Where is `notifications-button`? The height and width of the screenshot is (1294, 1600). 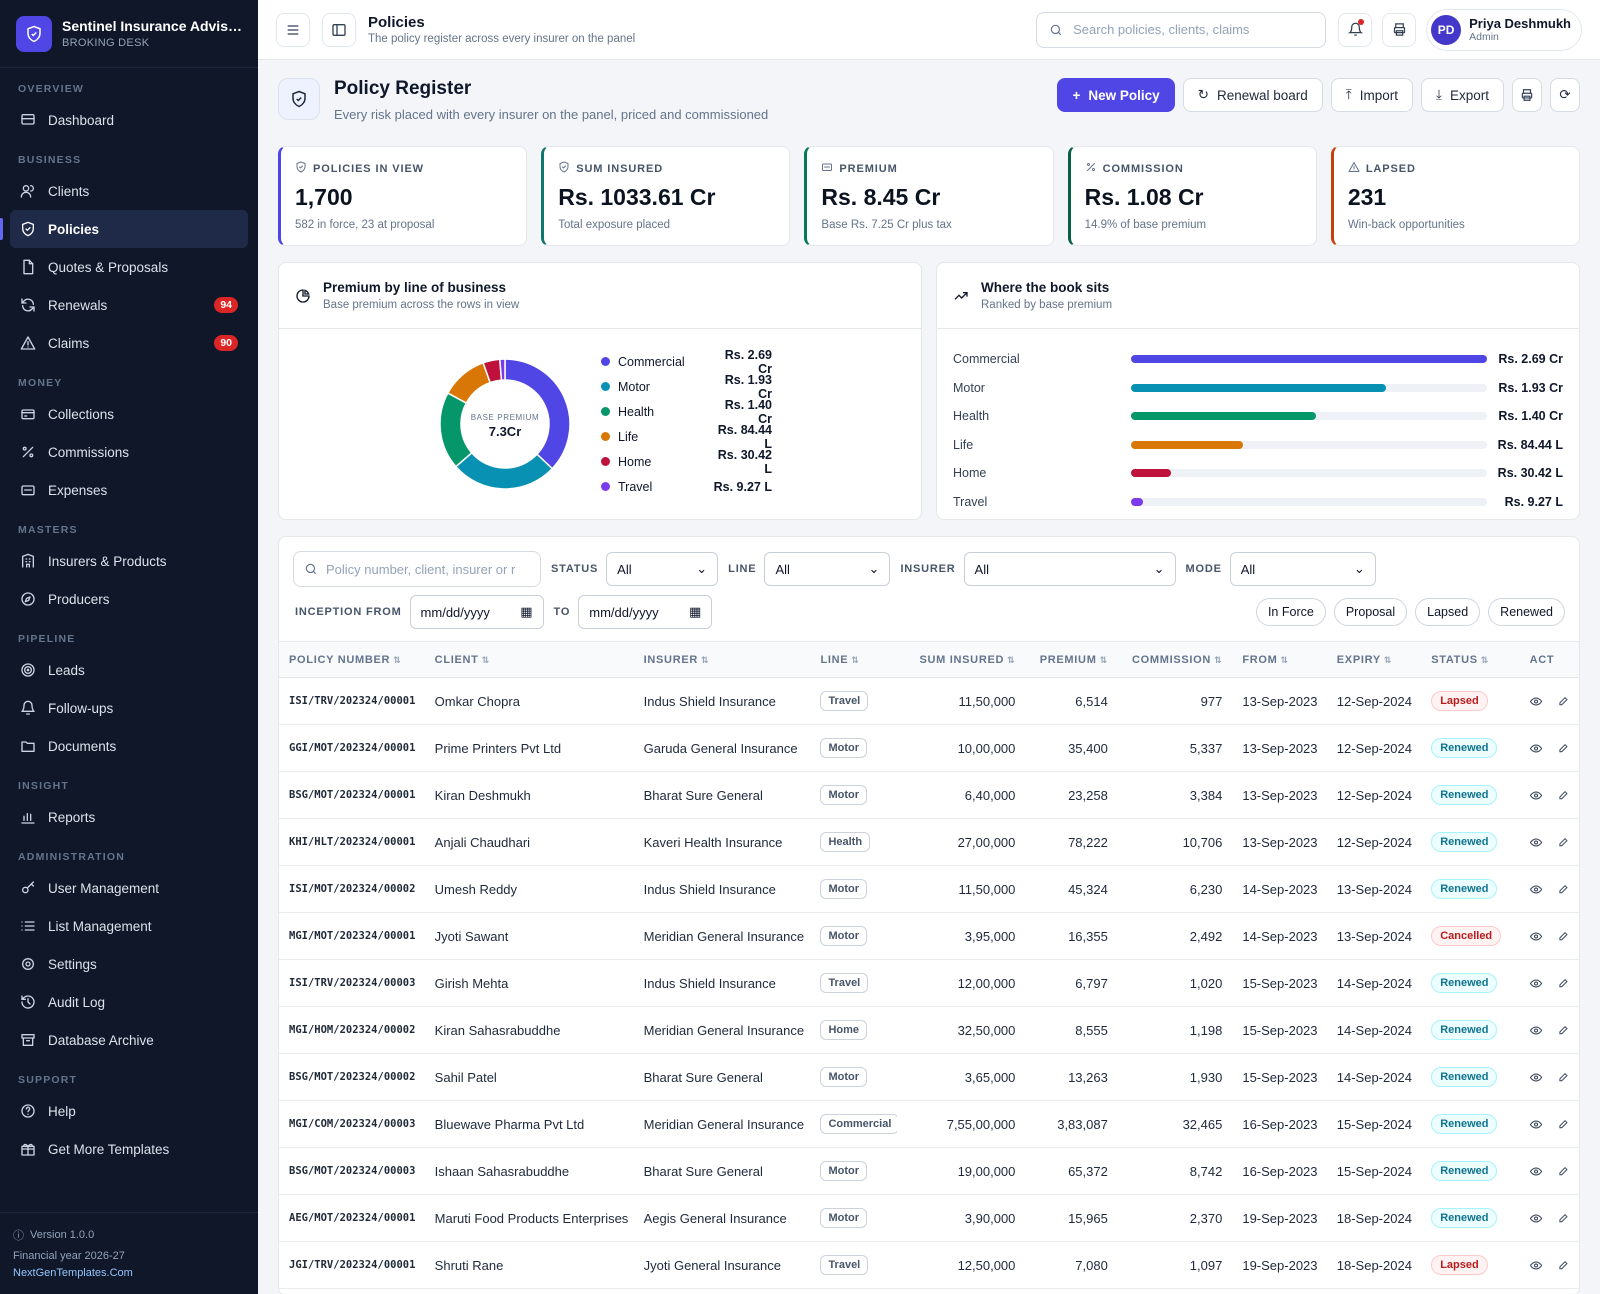 notifications-button is located at coordinates (1355, 29).